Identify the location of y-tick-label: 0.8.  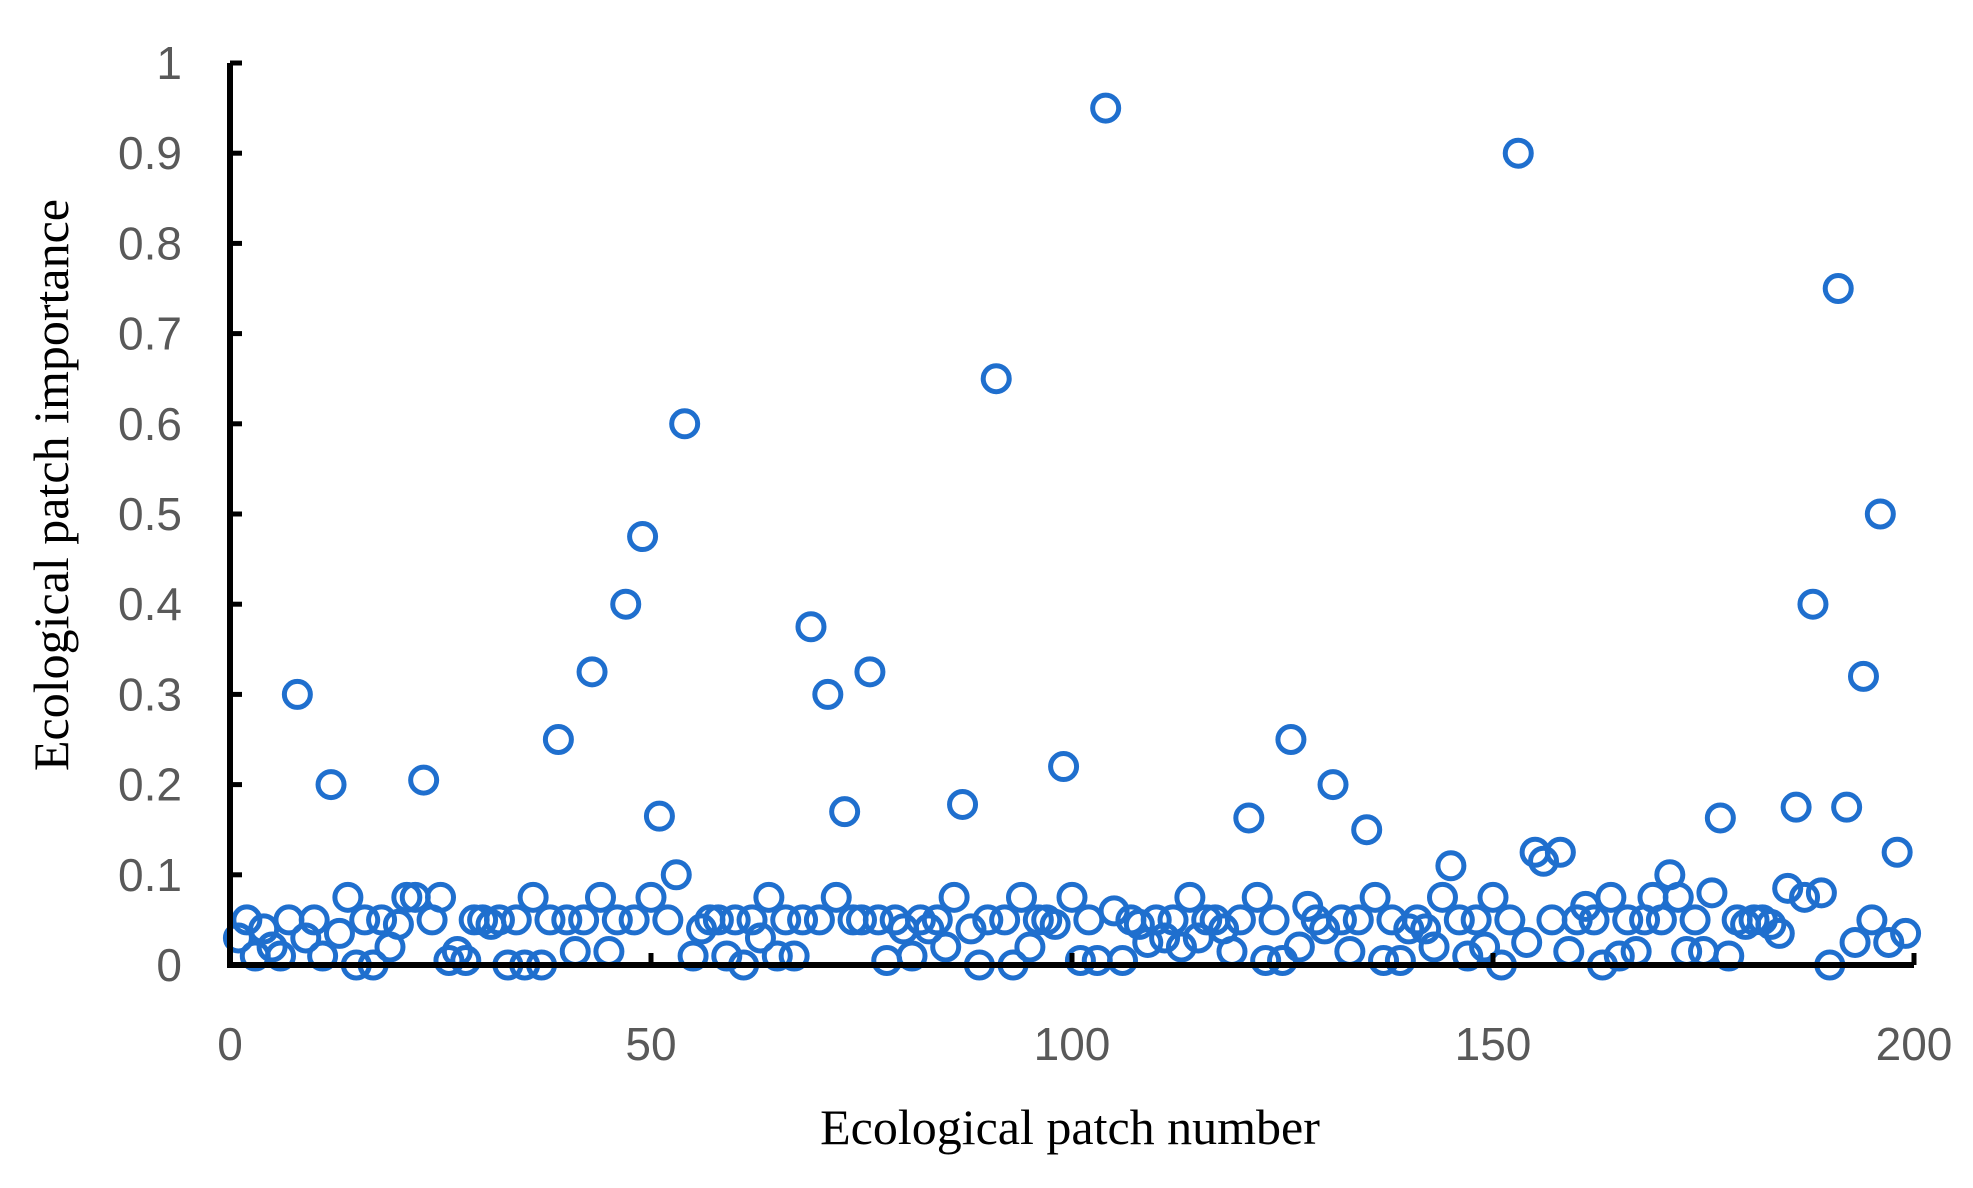
(150, 243).